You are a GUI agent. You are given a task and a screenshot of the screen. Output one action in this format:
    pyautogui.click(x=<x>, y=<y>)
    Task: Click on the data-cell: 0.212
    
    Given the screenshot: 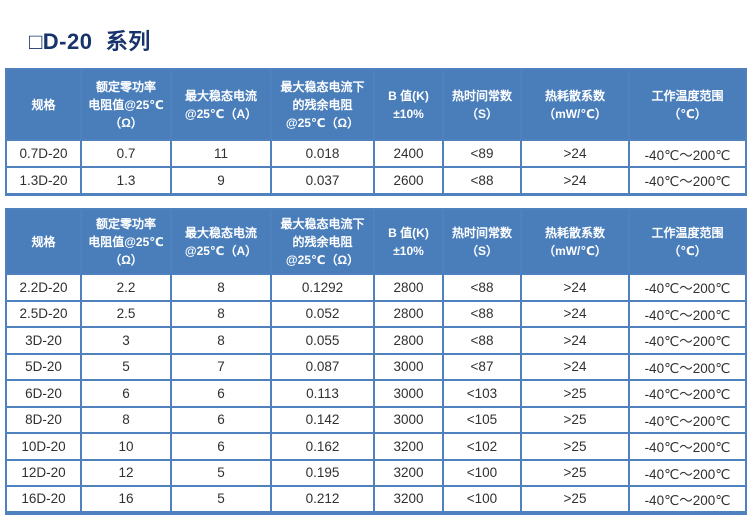 What is the action you would take?
    pyautogui.click(x=322, y=500)
    